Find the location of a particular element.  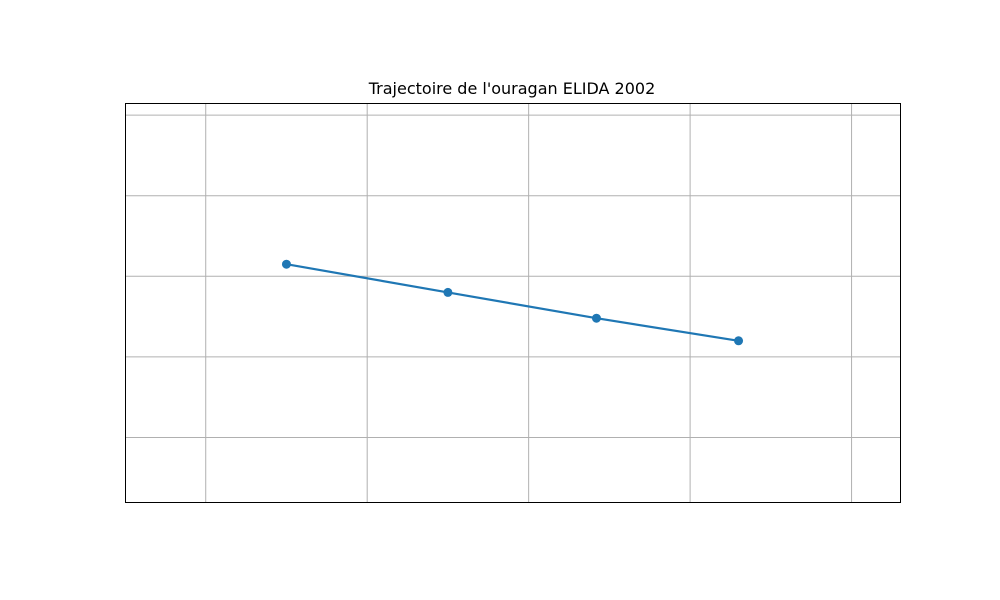

series-group is located at coordinates (512, 302).